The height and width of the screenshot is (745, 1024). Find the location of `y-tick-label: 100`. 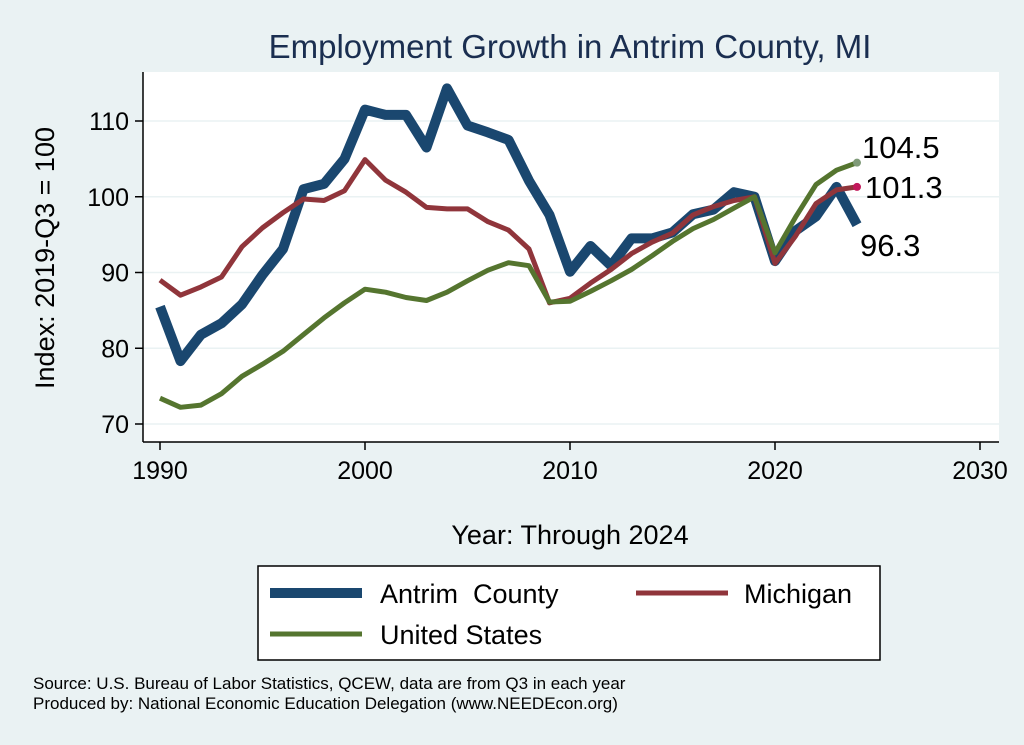

y-tick-label: 100 is located at coordinates (108, 198).